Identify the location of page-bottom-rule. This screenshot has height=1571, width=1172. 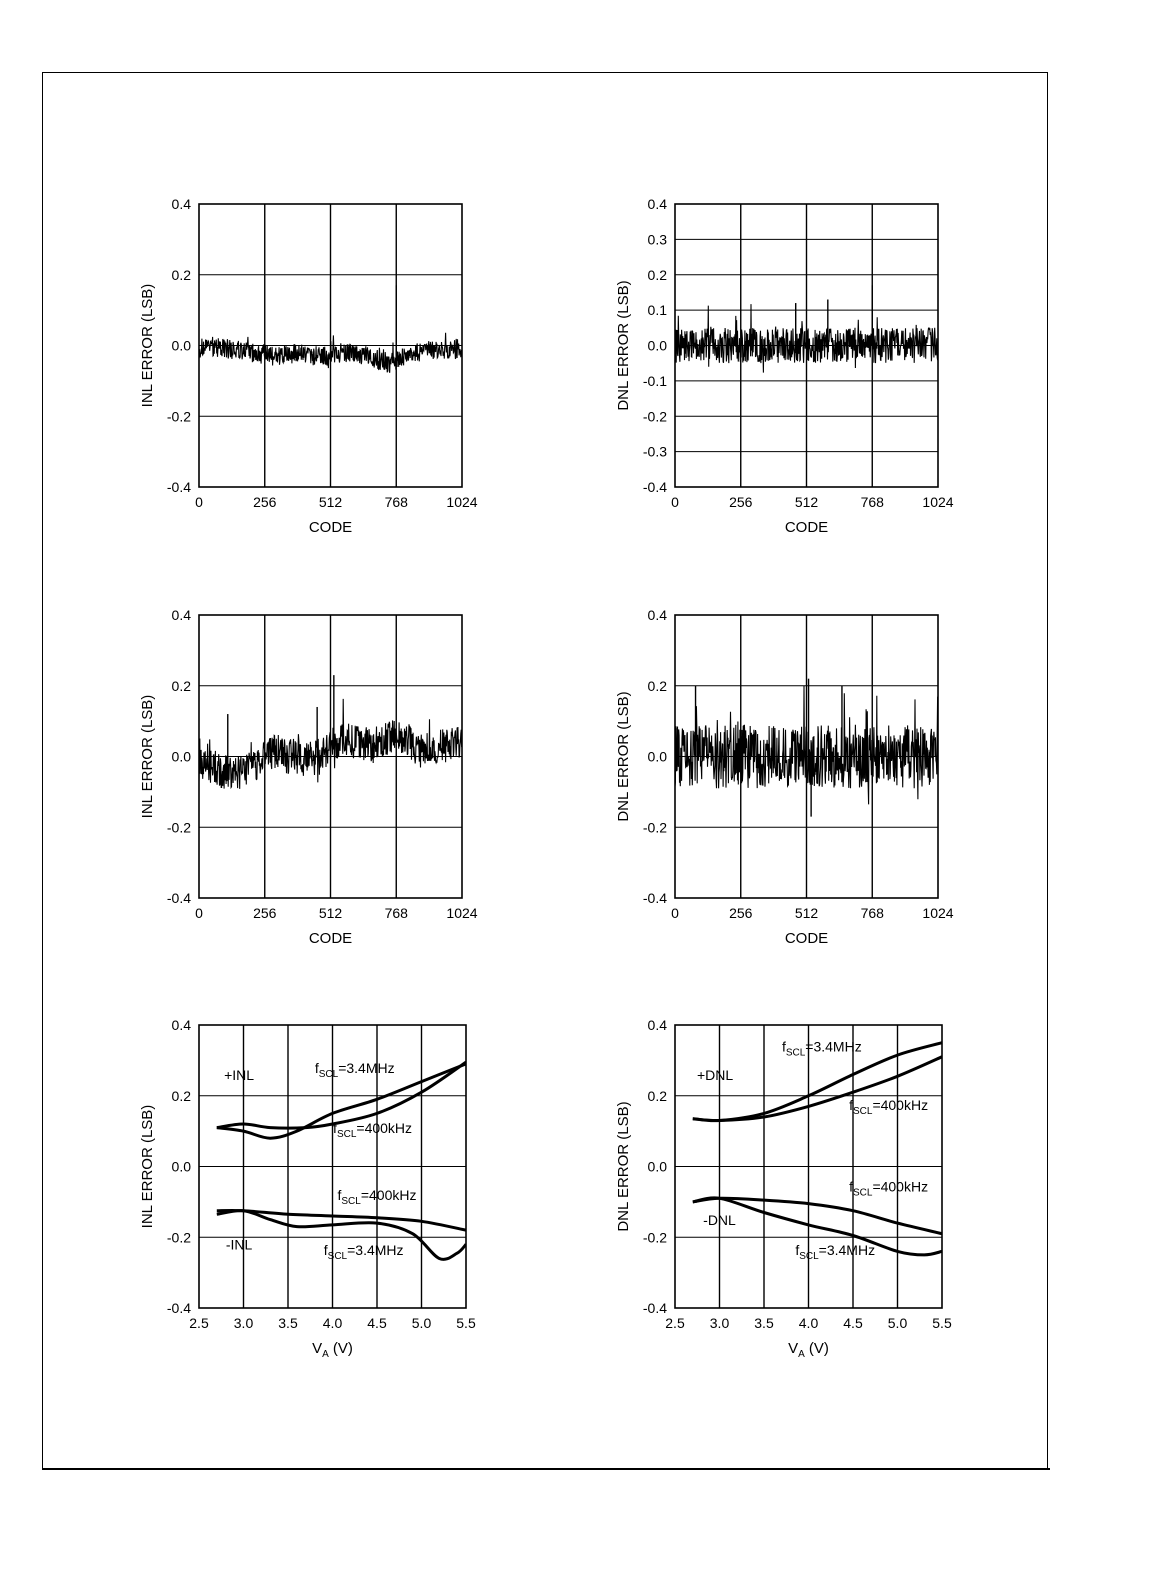
(546, 1469).